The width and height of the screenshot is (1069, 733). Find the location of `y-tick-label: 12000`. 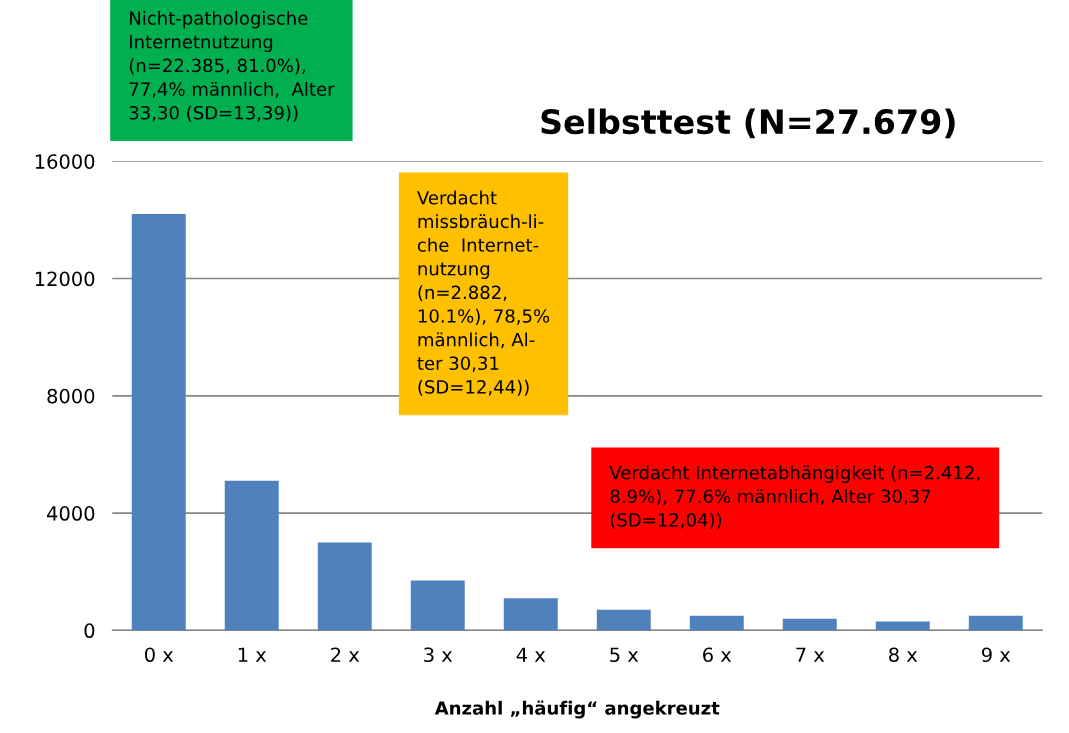

y-tick-label: 12000 is located at coordinates (65, 279).